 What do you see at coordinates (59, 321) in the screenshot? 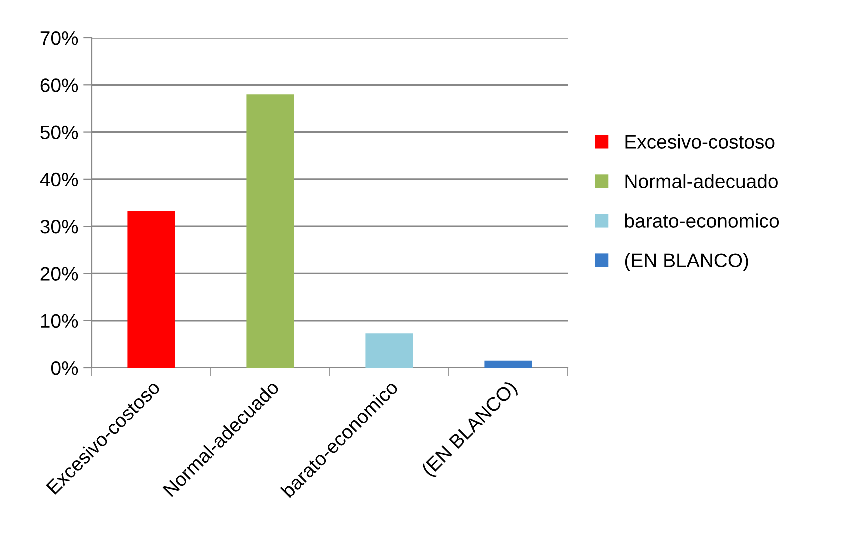
I see `y-tick-label: 10%` at bounding box center [59, 321].